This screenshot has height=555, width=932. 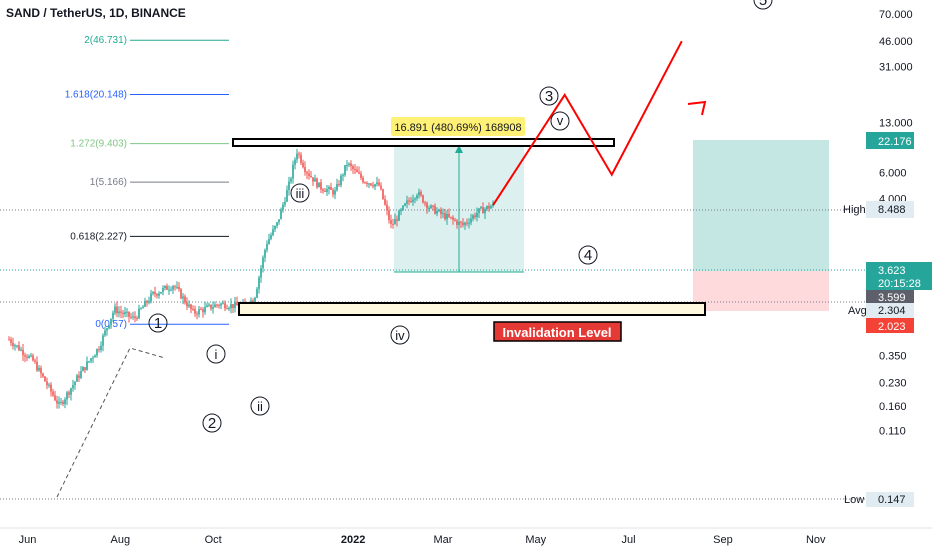 I want to click on measure-label-bg, so click(x=458, y=126).